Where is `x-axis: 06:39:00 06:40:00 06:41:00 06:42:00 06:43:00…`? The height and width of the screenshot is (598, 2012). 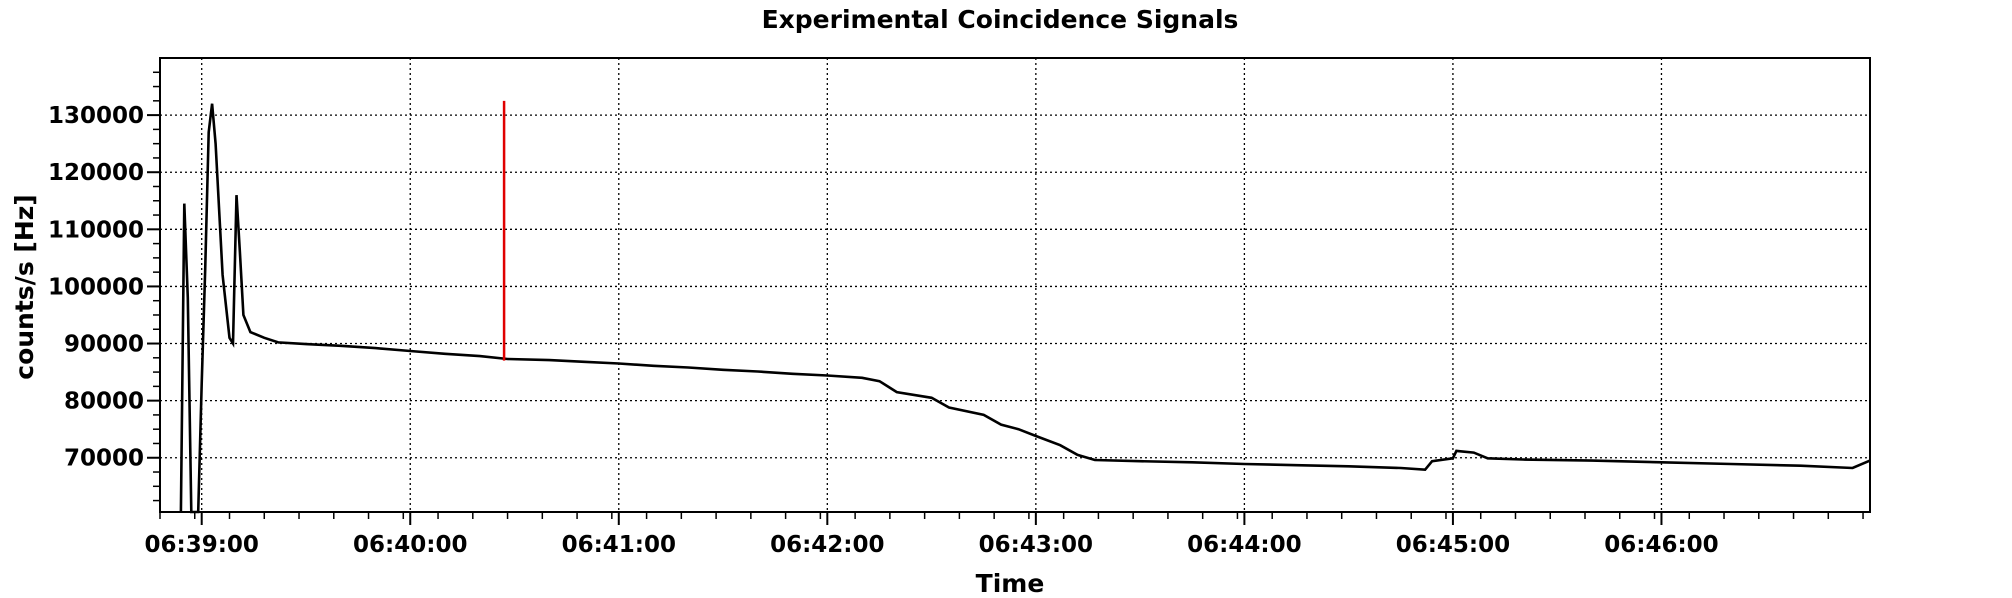
x-axis: 06:39:00 06:40:00 06:41:00 06:42:00 06:43:00… is located at coordinates (1004, 535).